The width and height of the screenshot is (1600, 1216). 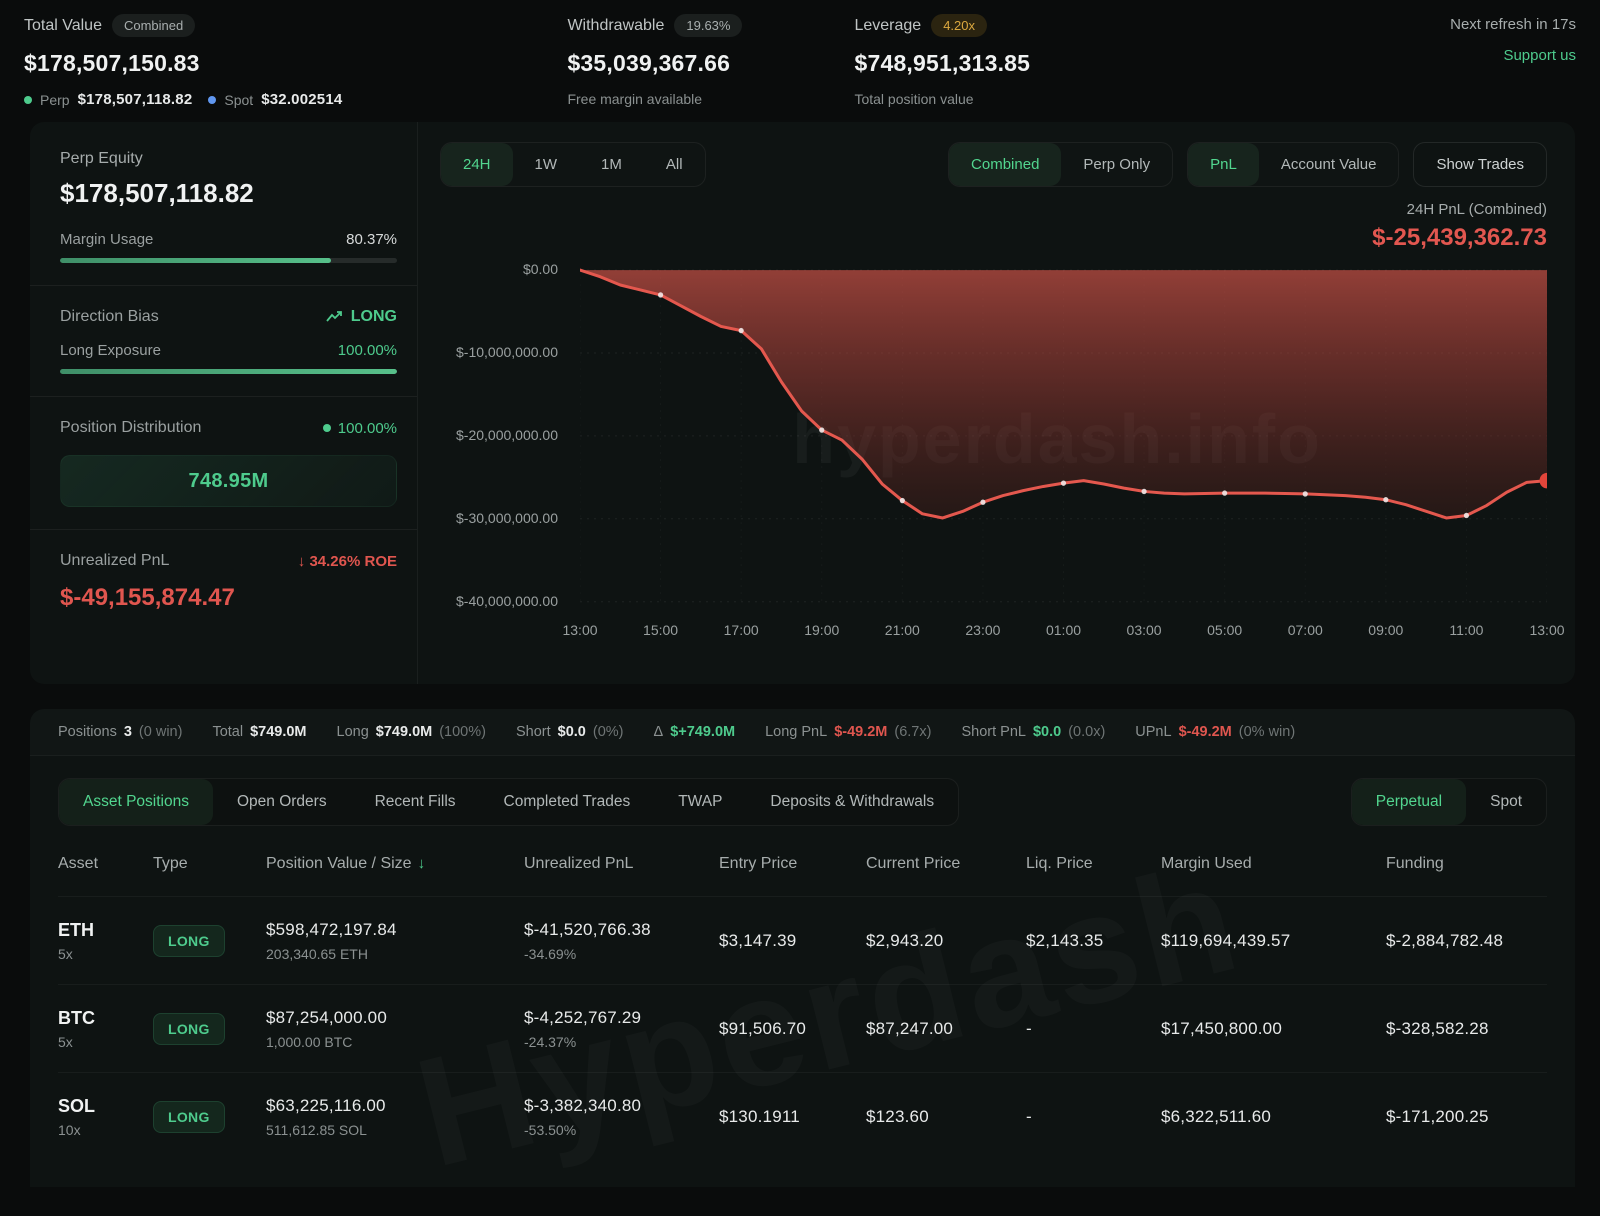 What do you see at coordinates (1539, 55) in the screenshot?
I see `support-us-link: Support us` at bounding box center [1539, 55].